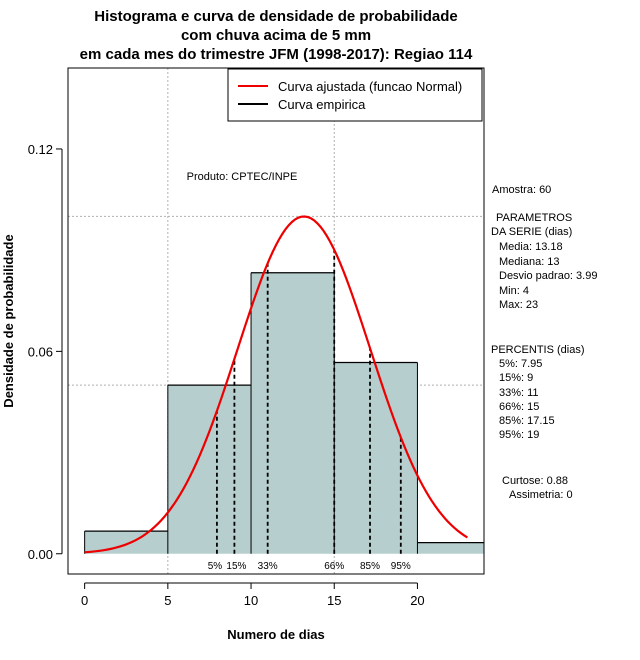 This screenshot has height=660, width=640. I want to click on y-tick-label-2: 0.12, so click(40, 149).